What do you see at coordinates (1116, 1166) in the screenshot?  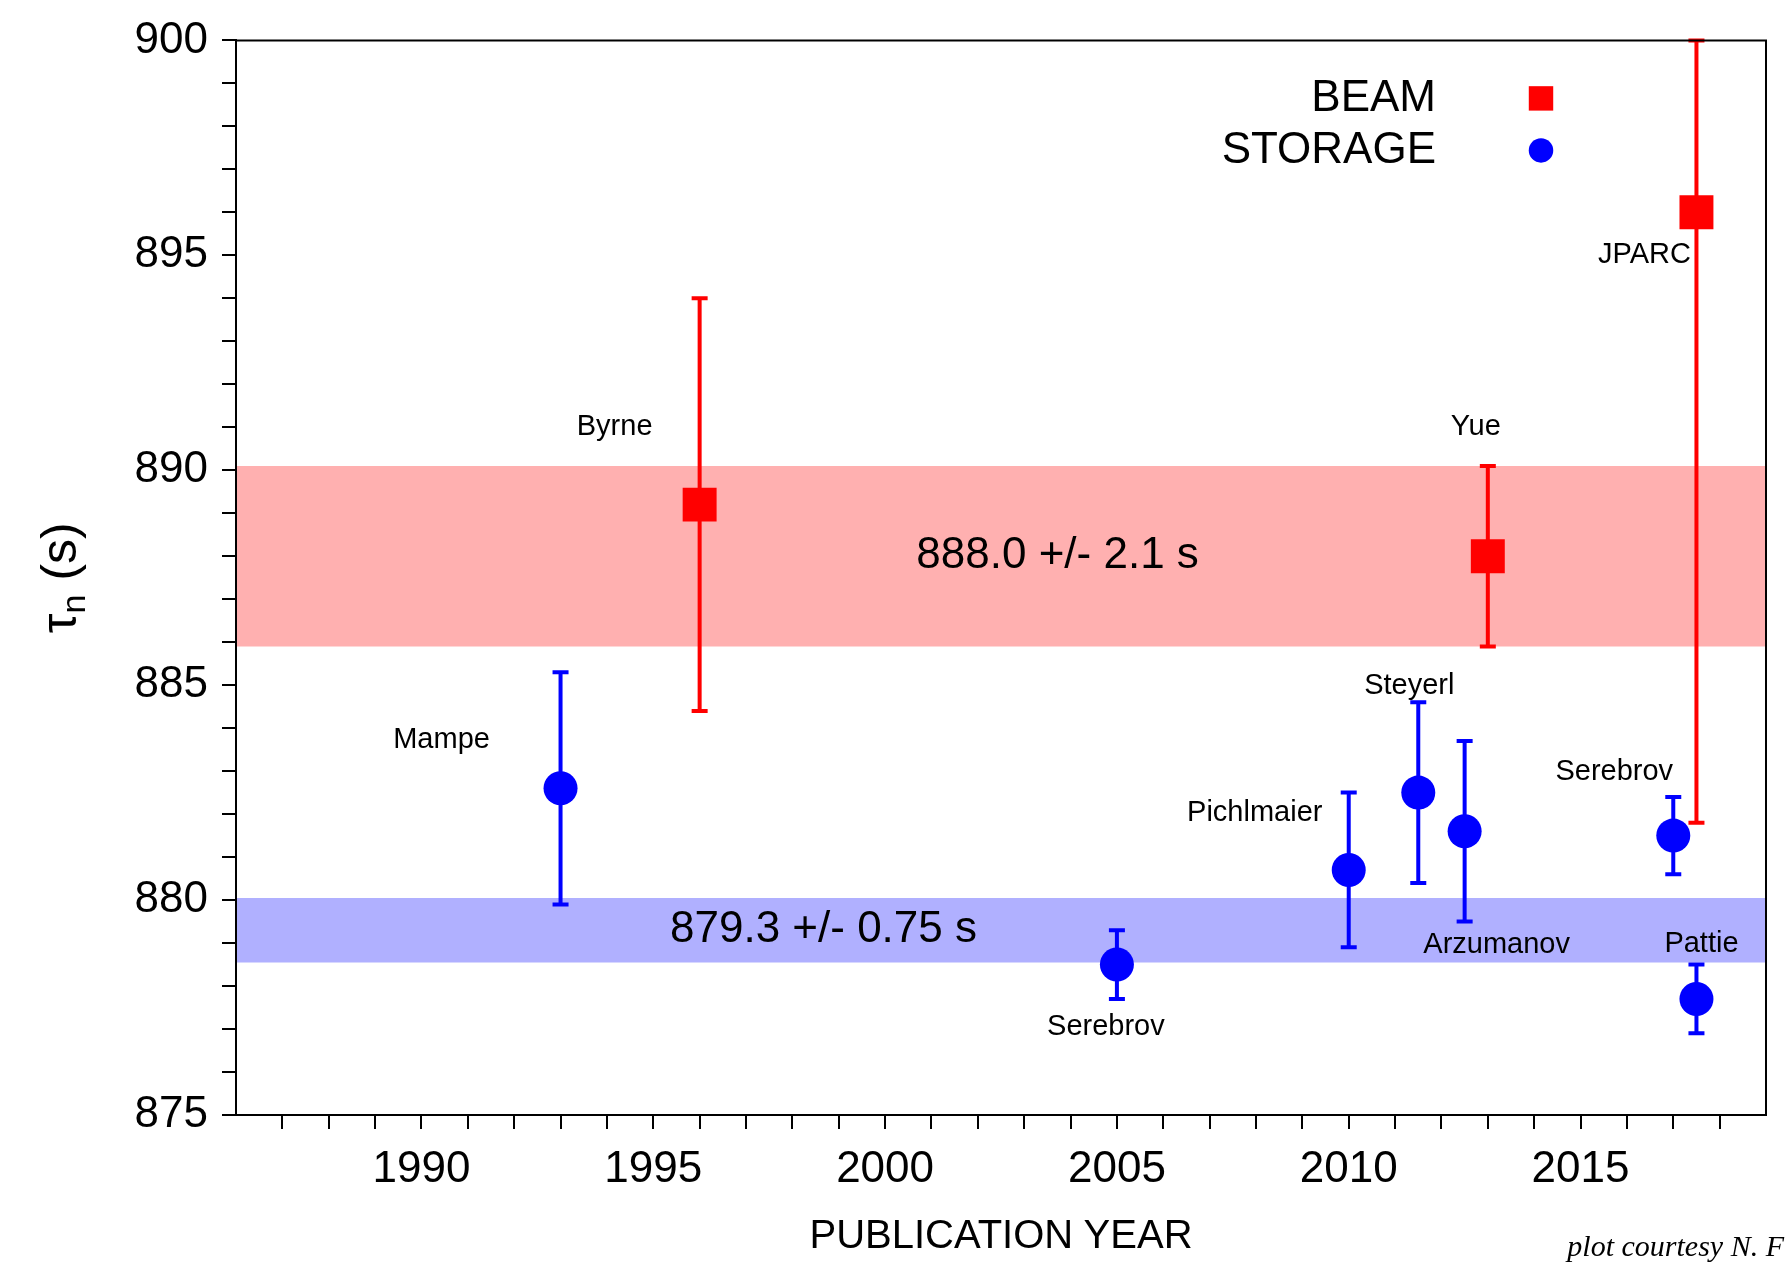 I see `x-tick-label: 2005` at bounding box center [1116, 1166].